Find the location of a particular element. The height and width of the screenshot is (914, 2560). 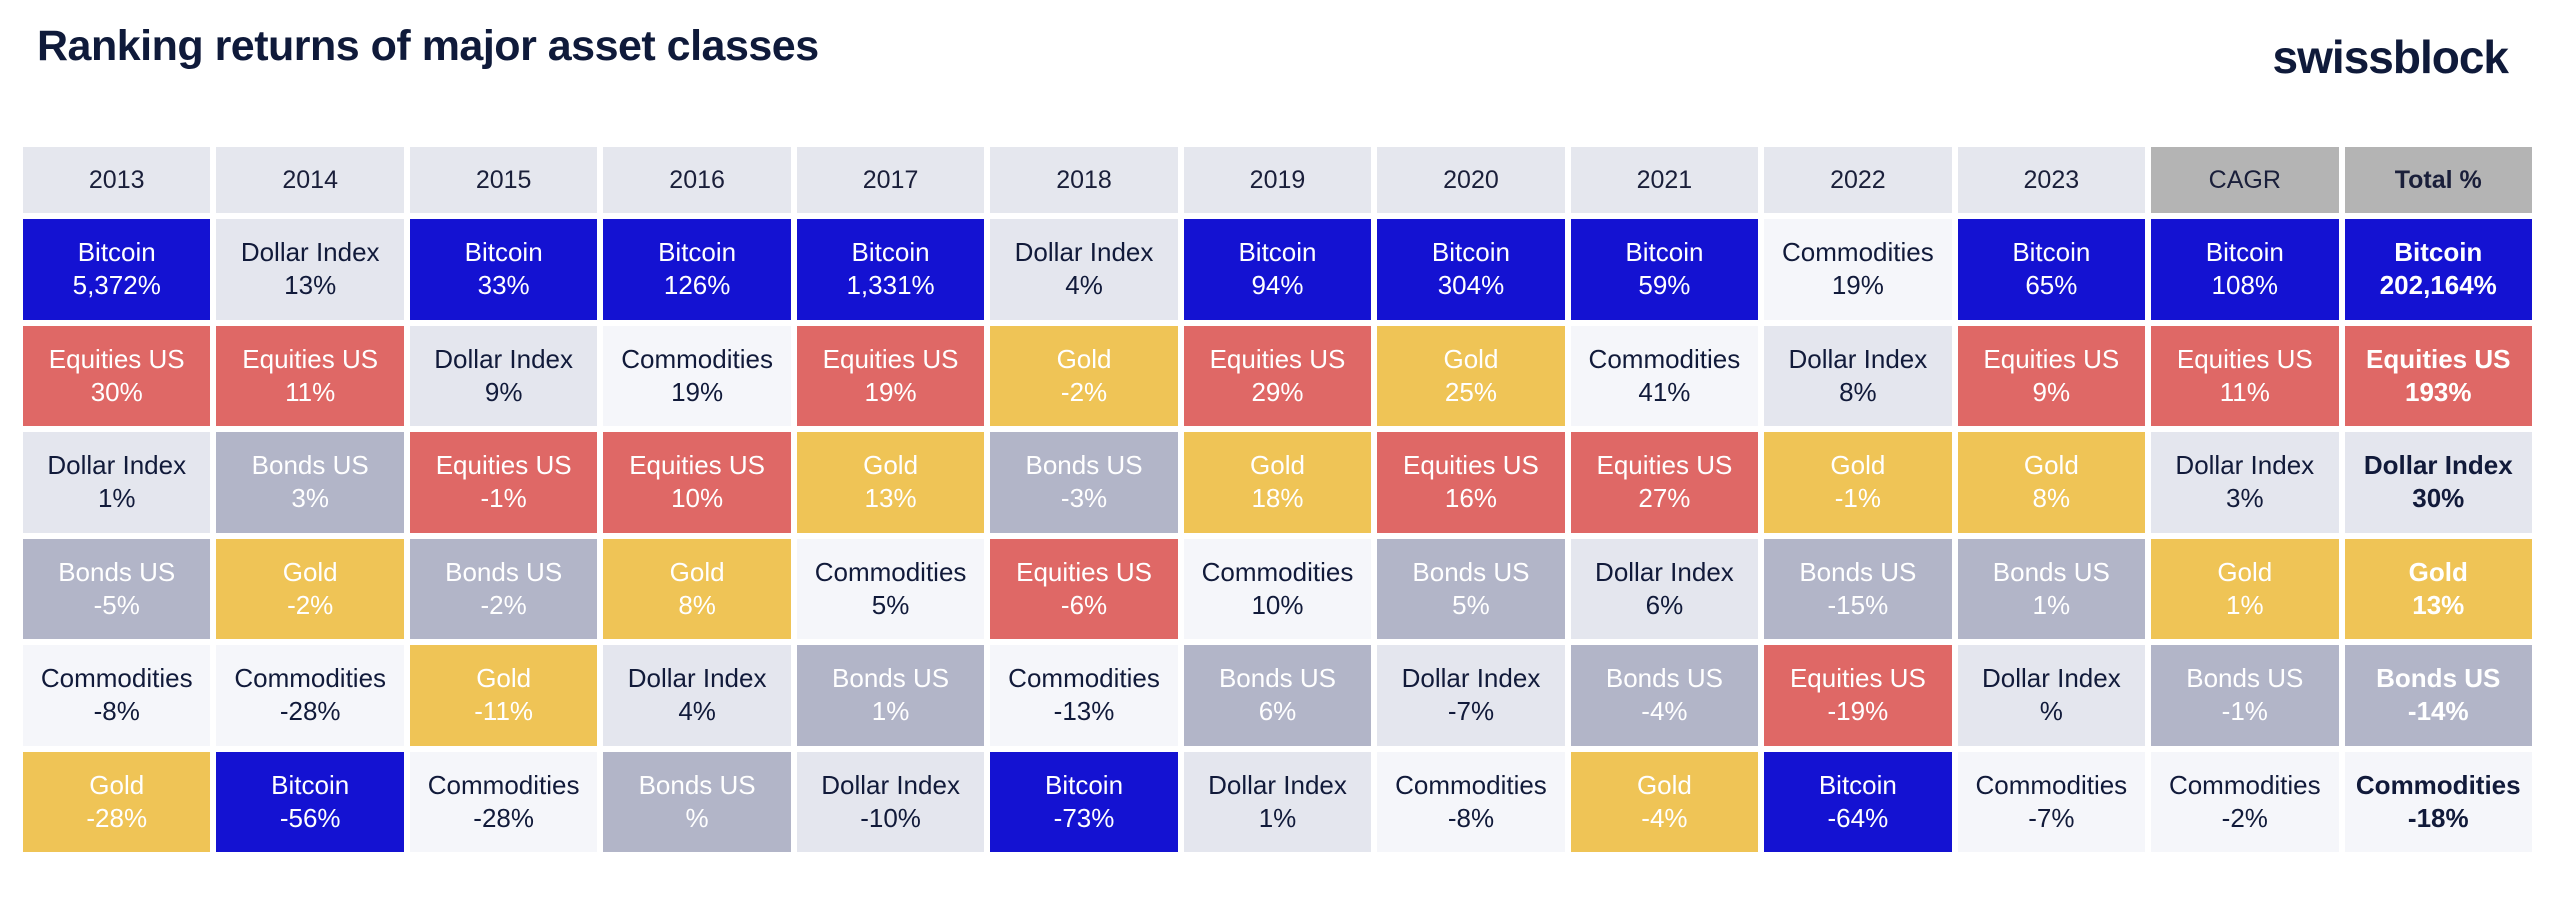

return-value: -56% is located at coordinates (310, 817).